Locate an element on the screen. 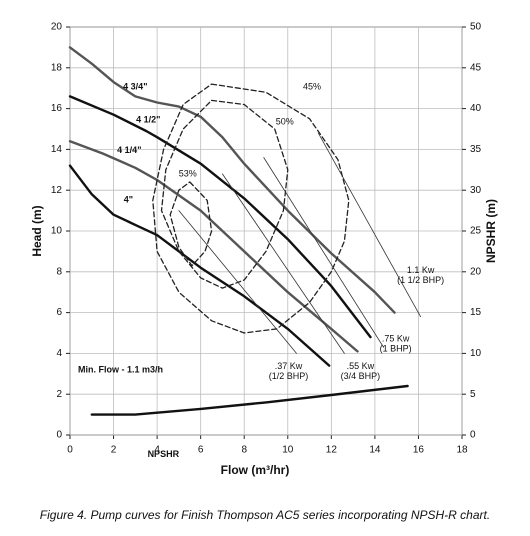  y-tick-label: 16 is located at coordinates (57, 108).